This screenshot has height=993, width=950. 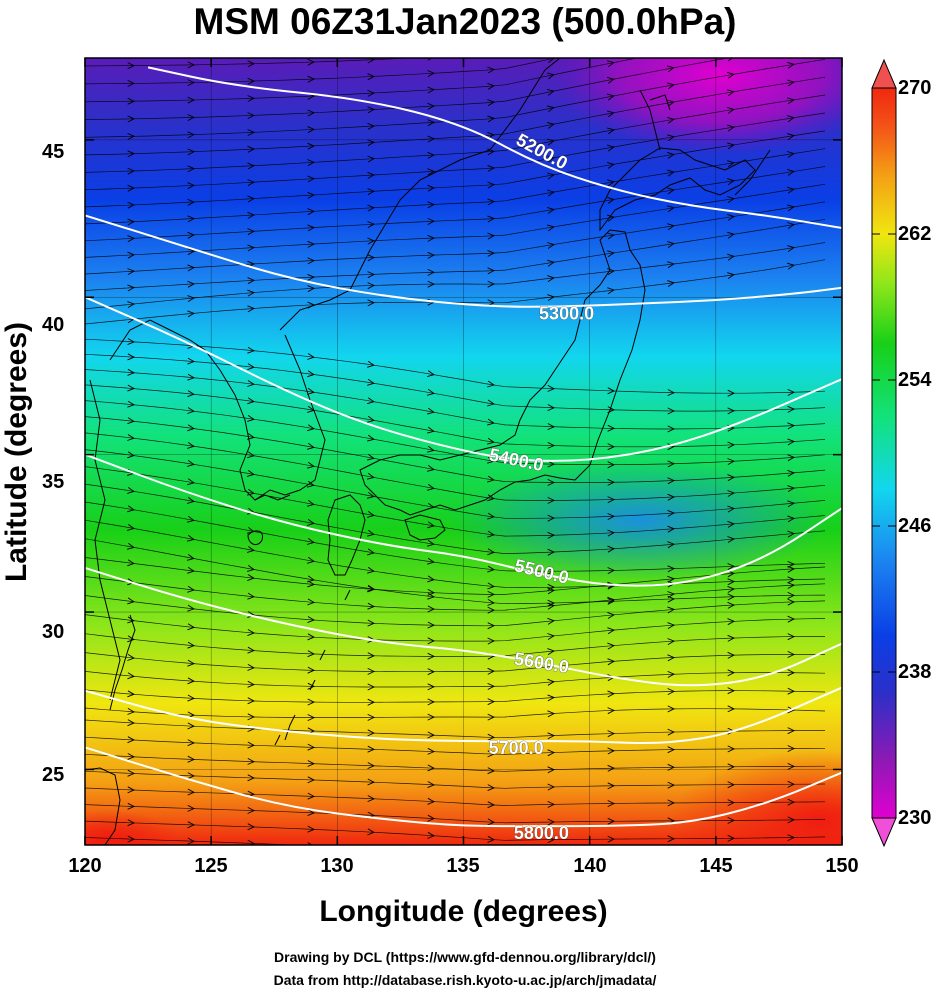 I want to click on colorbar-tick-label: 254, so click(x=915, y=380).